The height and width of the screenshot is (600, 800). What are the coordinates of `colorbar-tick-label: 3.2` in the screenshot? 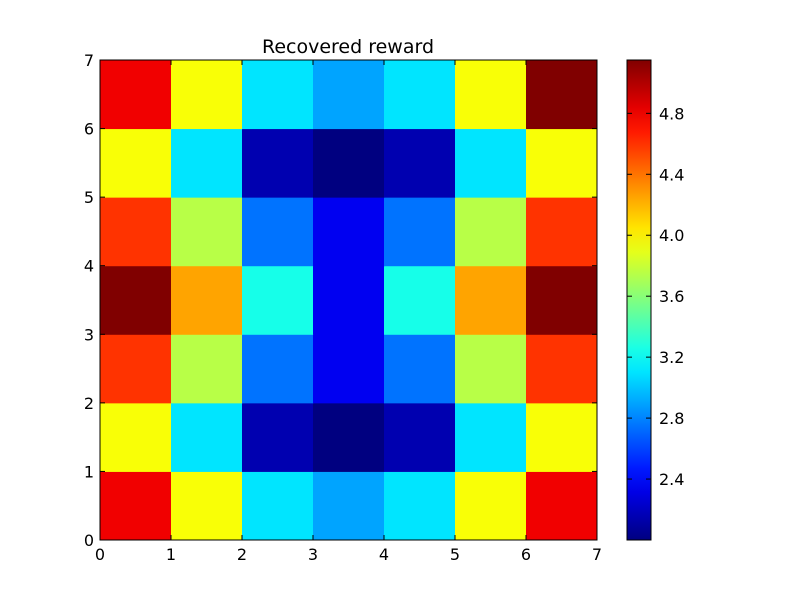 It's located at (671, 357).